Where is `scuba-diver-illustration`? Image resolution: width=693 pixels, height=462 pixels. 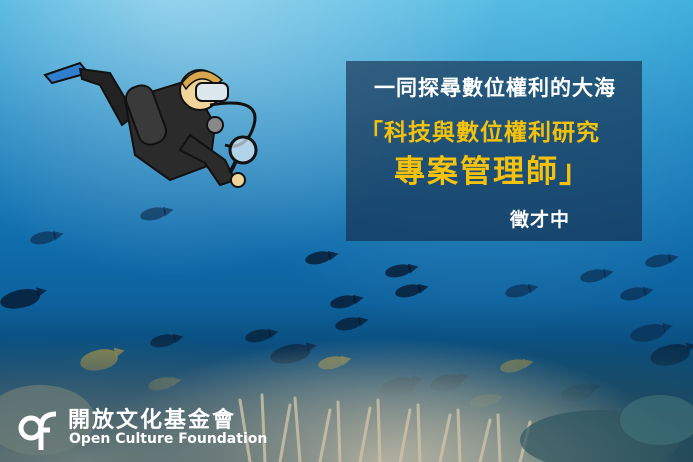
scuba-diver-illustration is located at coordinates (150, 124).